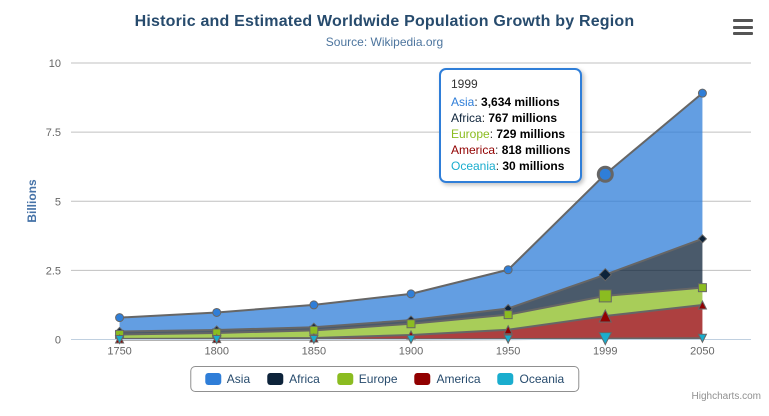  I want to click on y-axis-title: Billions, so click(32, 201).